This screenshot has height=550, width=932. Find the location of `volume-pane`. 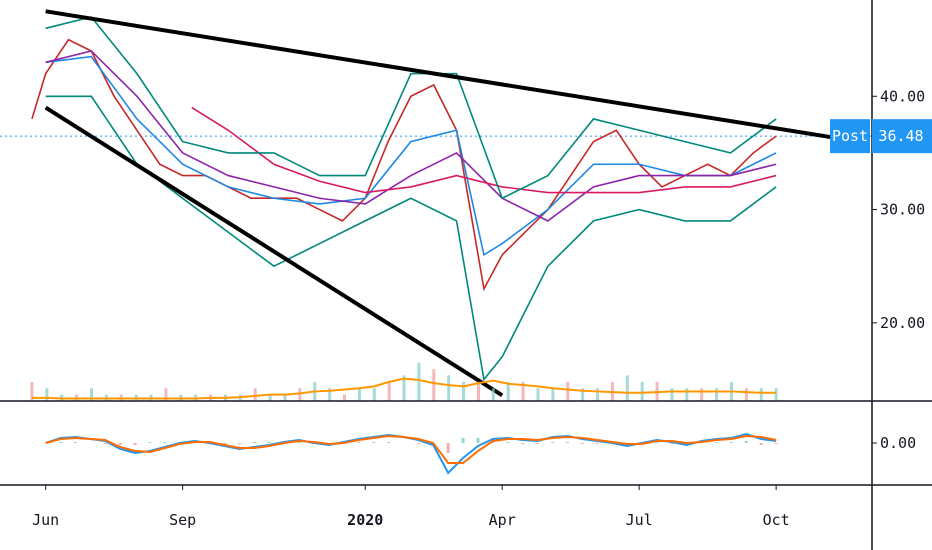

volume-pane is located at coordinates (404, 381).